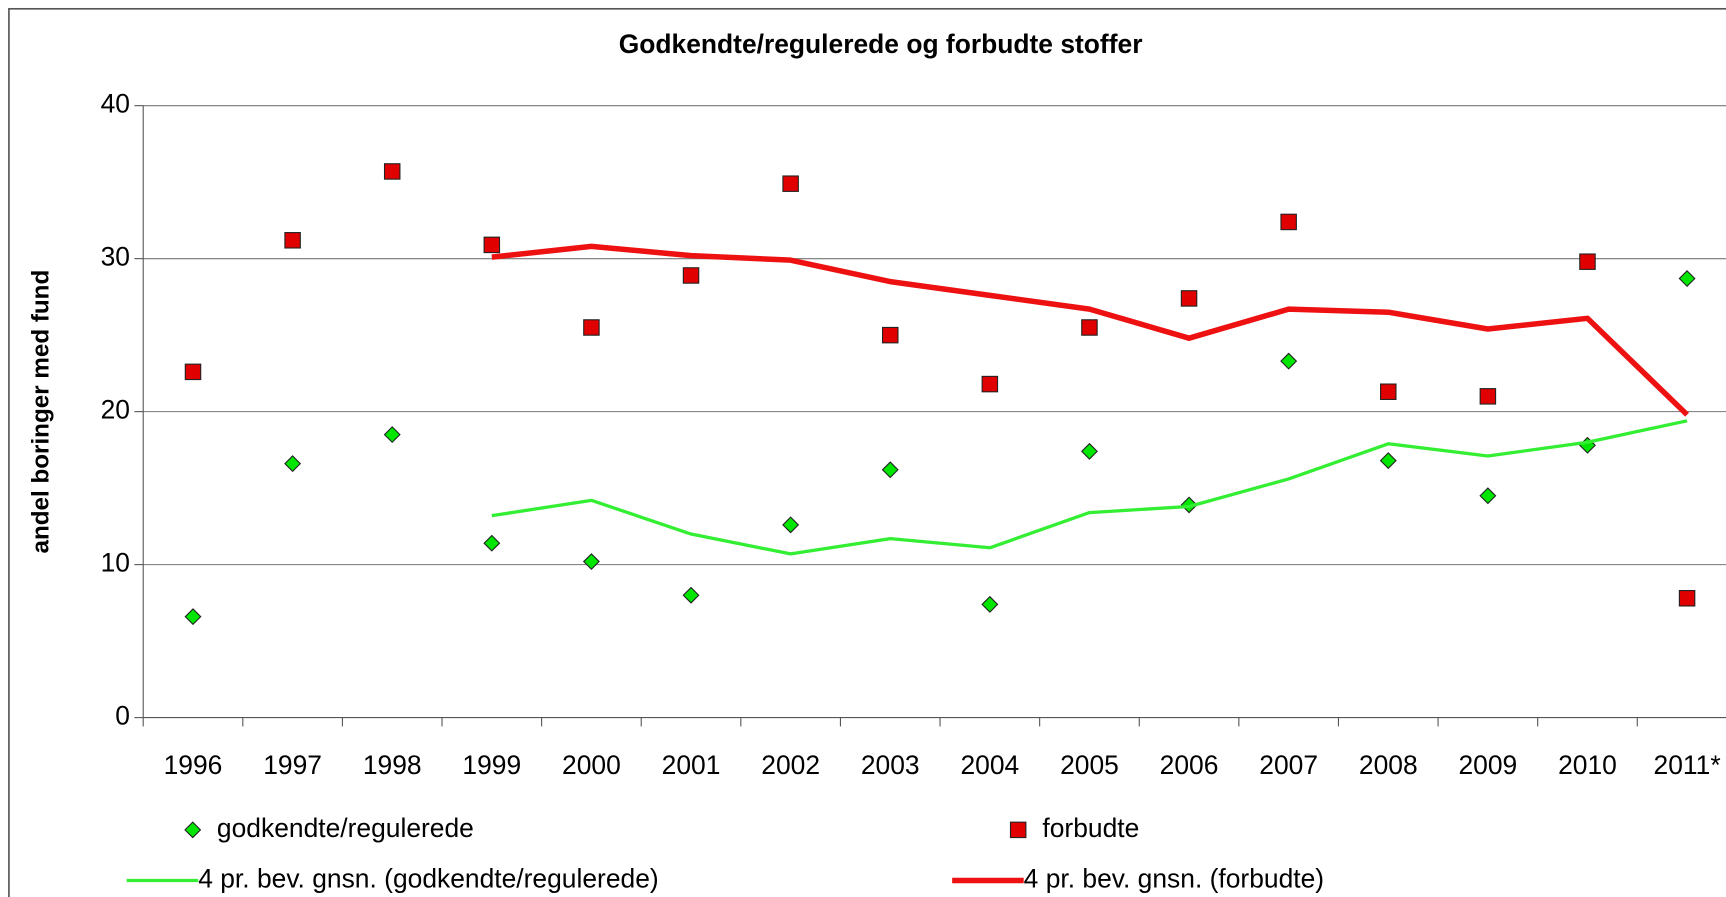 This screenshot has width=1726, height=897. Describe the element at coordinates (345, 828) in the screenshot. I see `legend-label: godkendte/regulerede` at that location.